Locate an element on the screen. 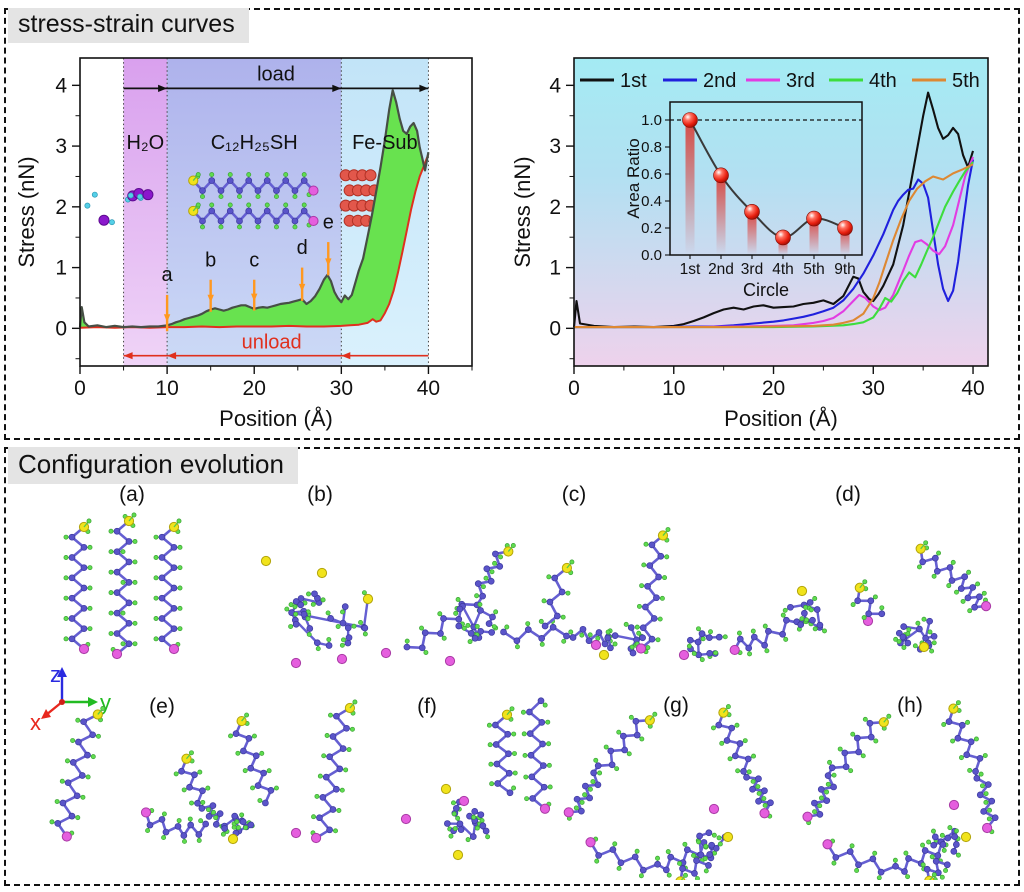 The width and height of the screenshot is (1024, 892). inset-x-tick: 1st is located at coordinates (690, 269).